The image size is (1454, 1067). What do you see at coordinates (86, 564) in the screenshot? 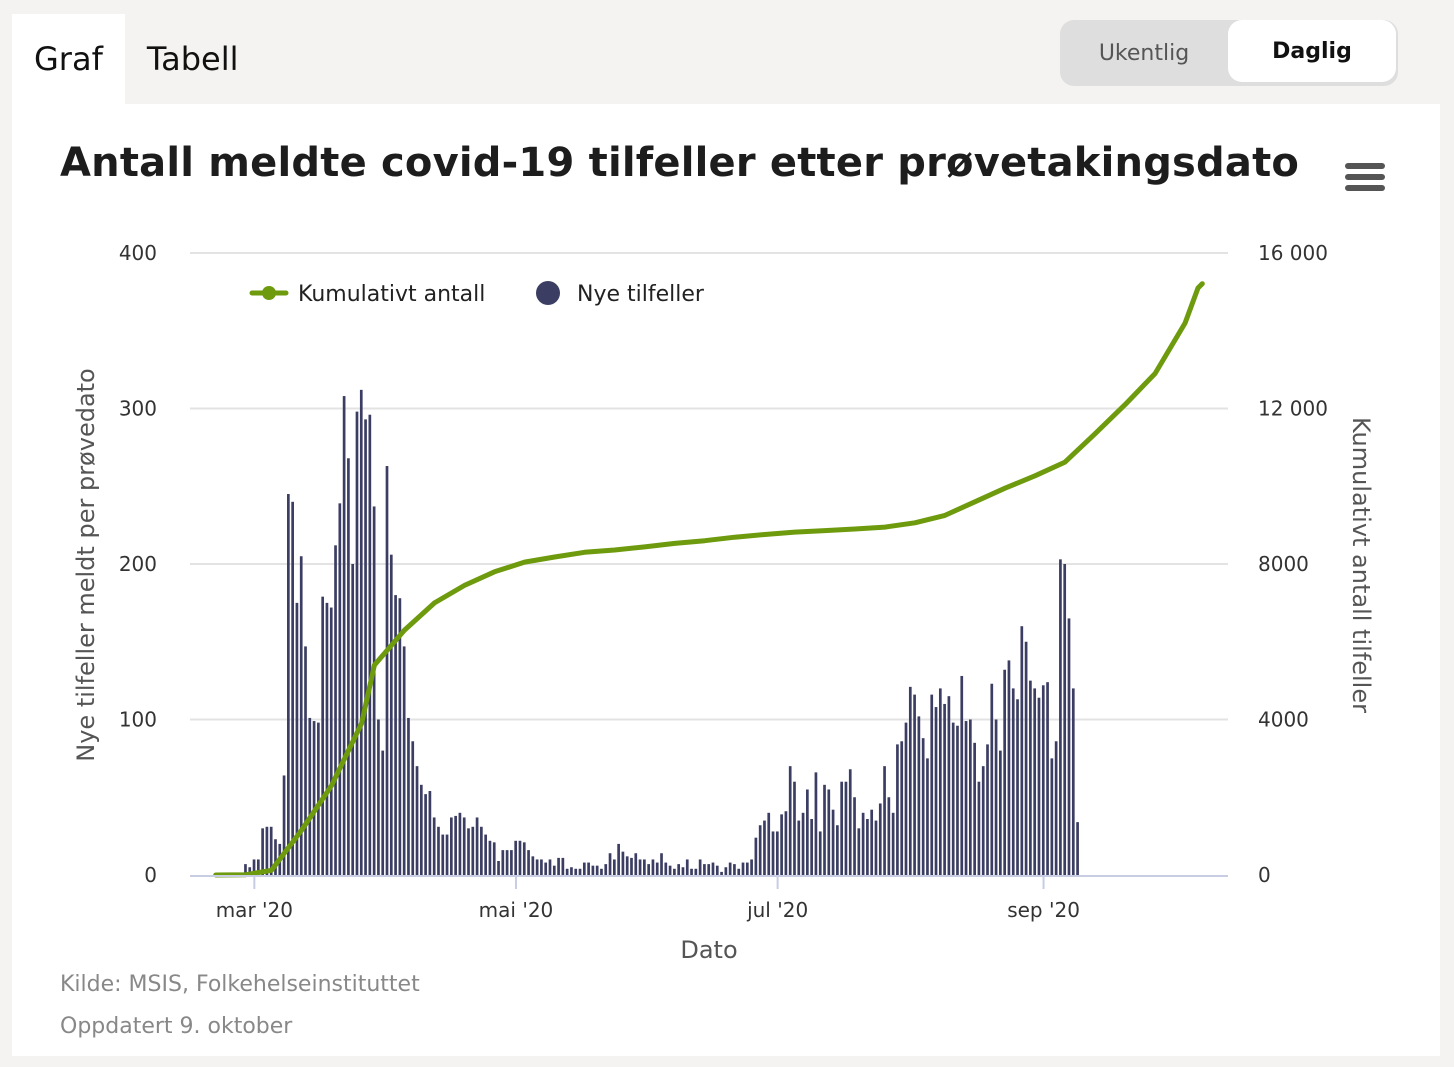
I see `y-axis-title-left: Nye tilfeller meldt per prøvedato` at bounding box center [86, 564].